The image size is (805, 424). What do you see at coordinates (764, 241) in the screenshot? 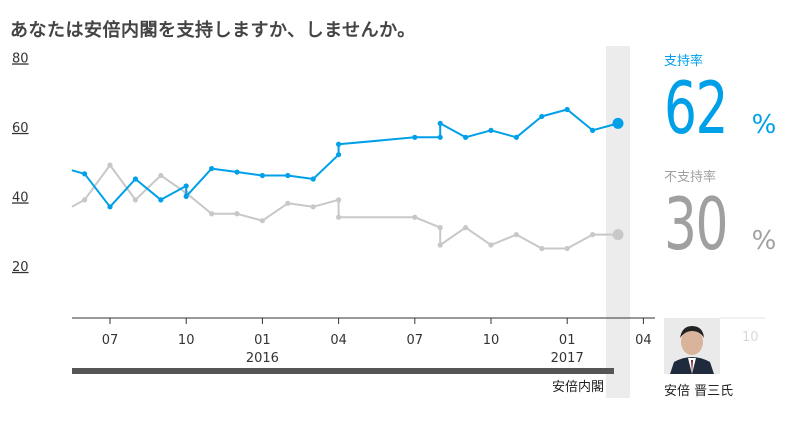
I see `nonsupport-rate-unit: %` at bounding box center [764, 241].